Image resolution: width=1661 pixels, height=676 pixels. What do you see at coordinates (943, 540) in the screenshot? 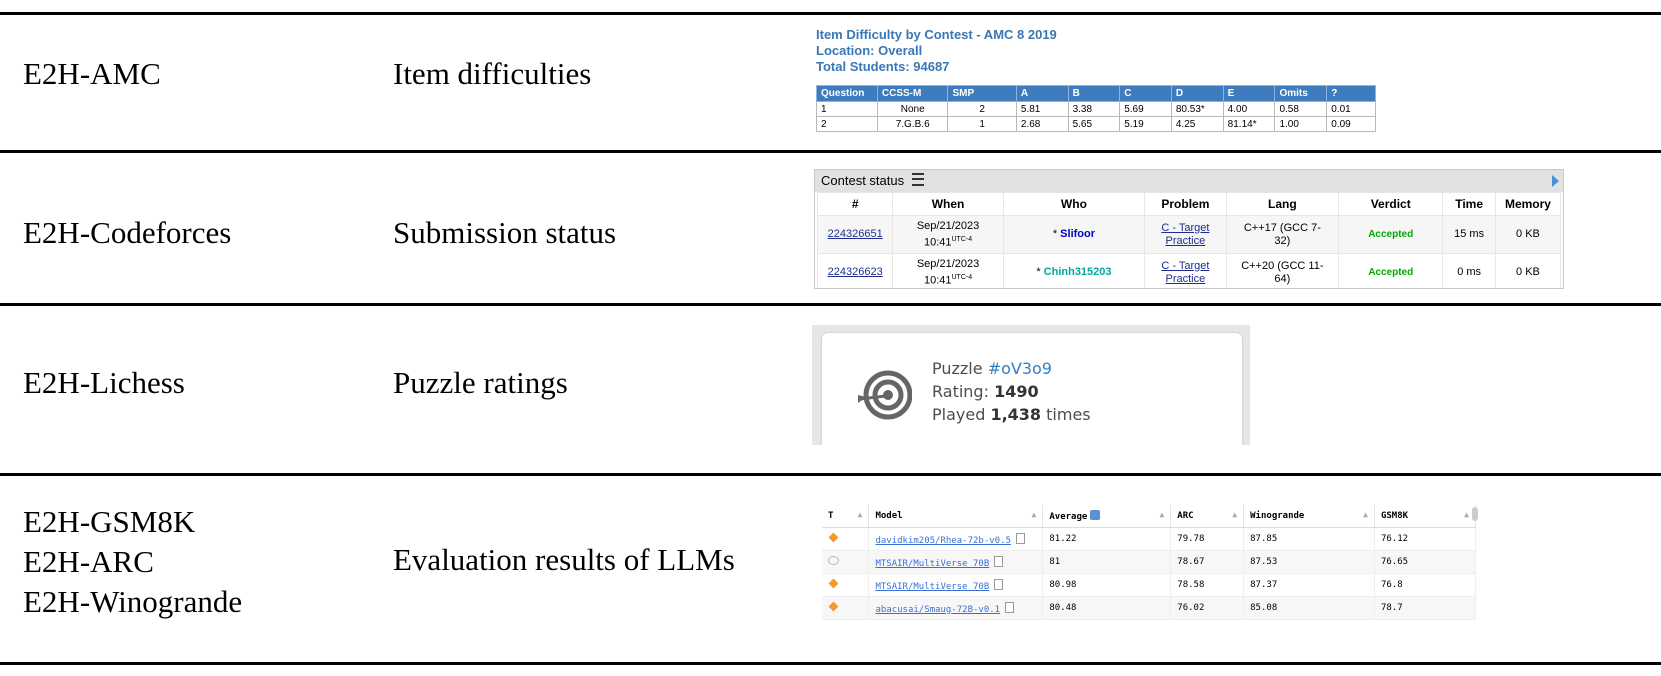
I see `model-link: davidkim205/Rhea-72b-v0.5` at bounding box center [943, 540].